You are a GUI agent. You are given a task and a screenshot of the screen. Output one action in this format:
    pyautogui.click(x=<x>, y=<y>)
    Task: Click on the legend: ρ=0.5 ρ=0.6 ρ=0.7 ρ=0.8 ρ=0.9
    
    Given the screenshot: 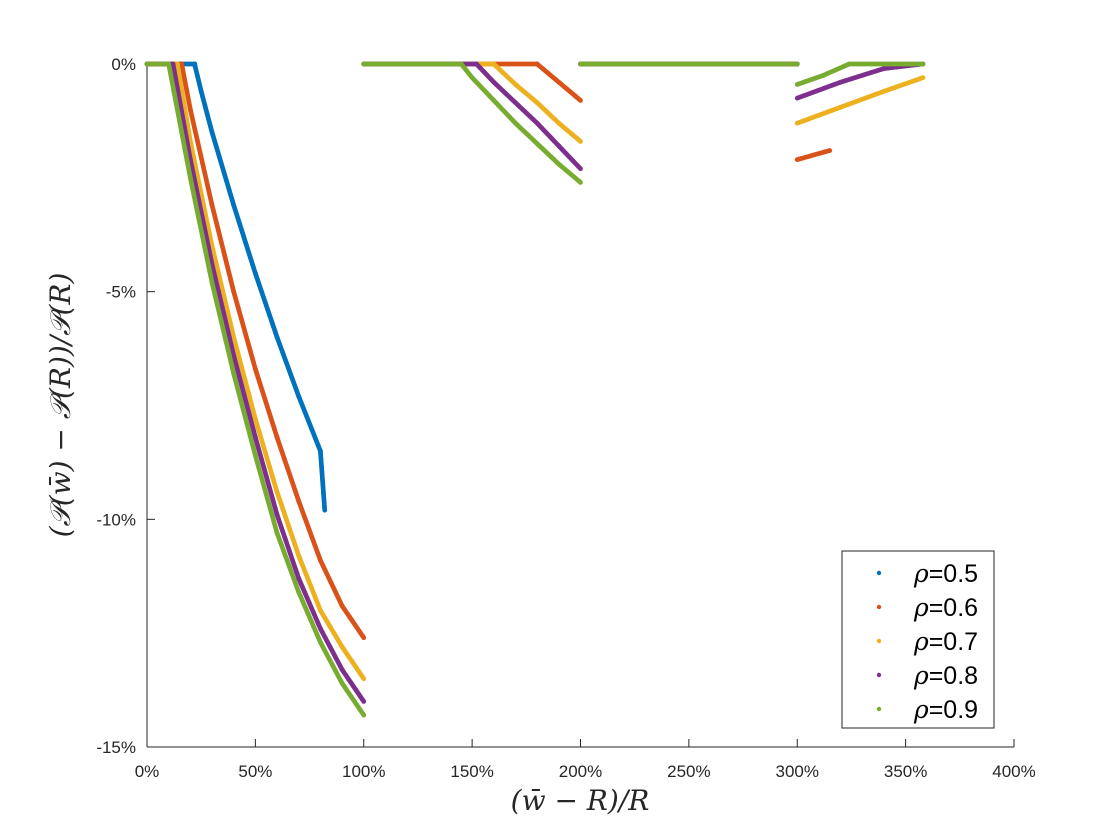 What is the action you would take?
    pyautogui.click(x=918, y=639)
    